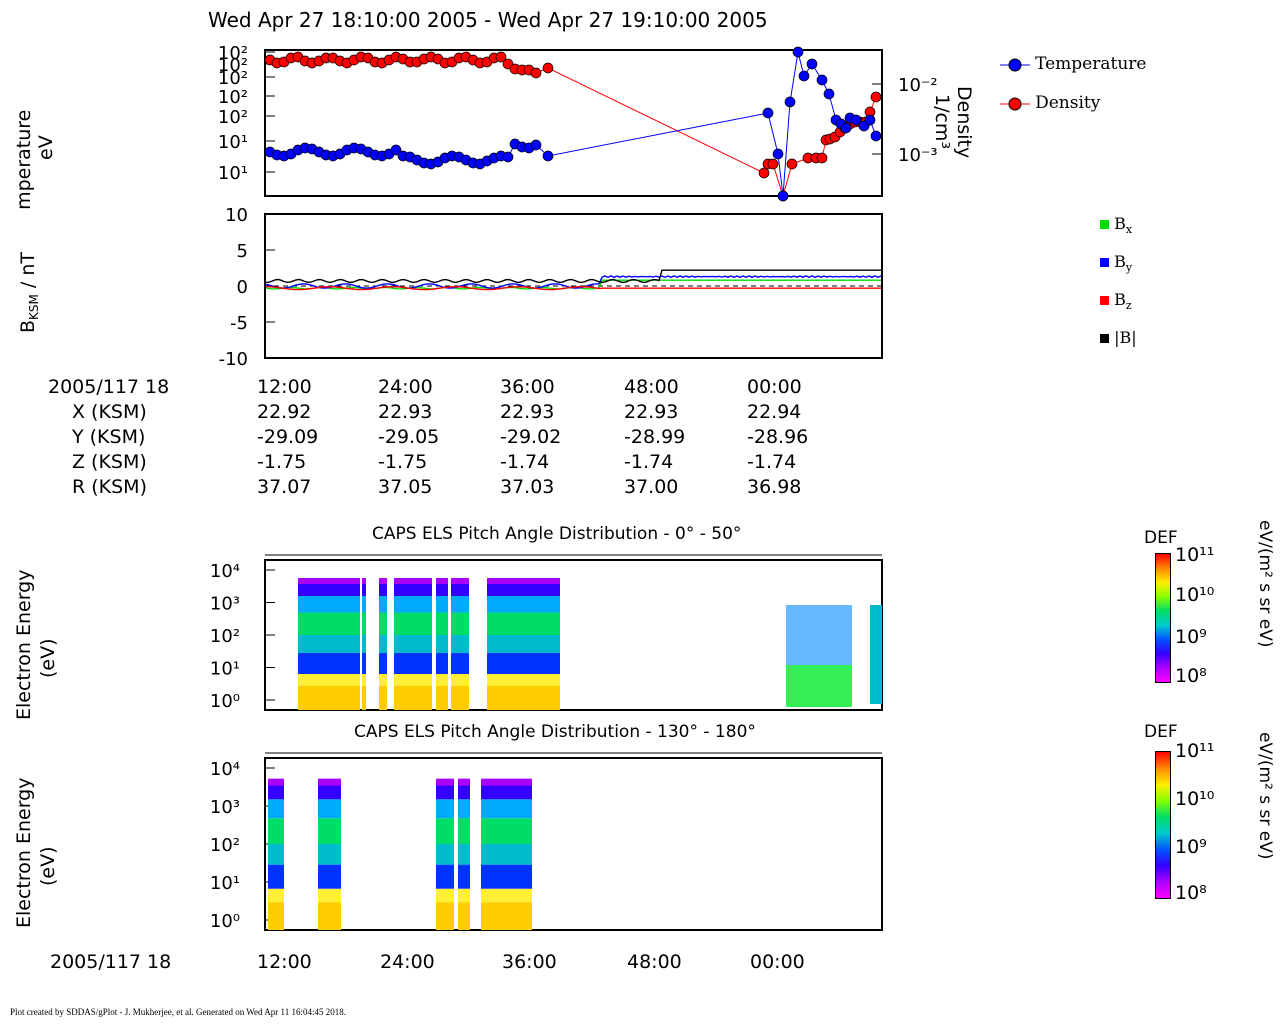  What do you see at coordinates (109, 487) in the screenshot?
I see `ephemeris-row-label: R (KSM)` at bounding box center [109, 487].